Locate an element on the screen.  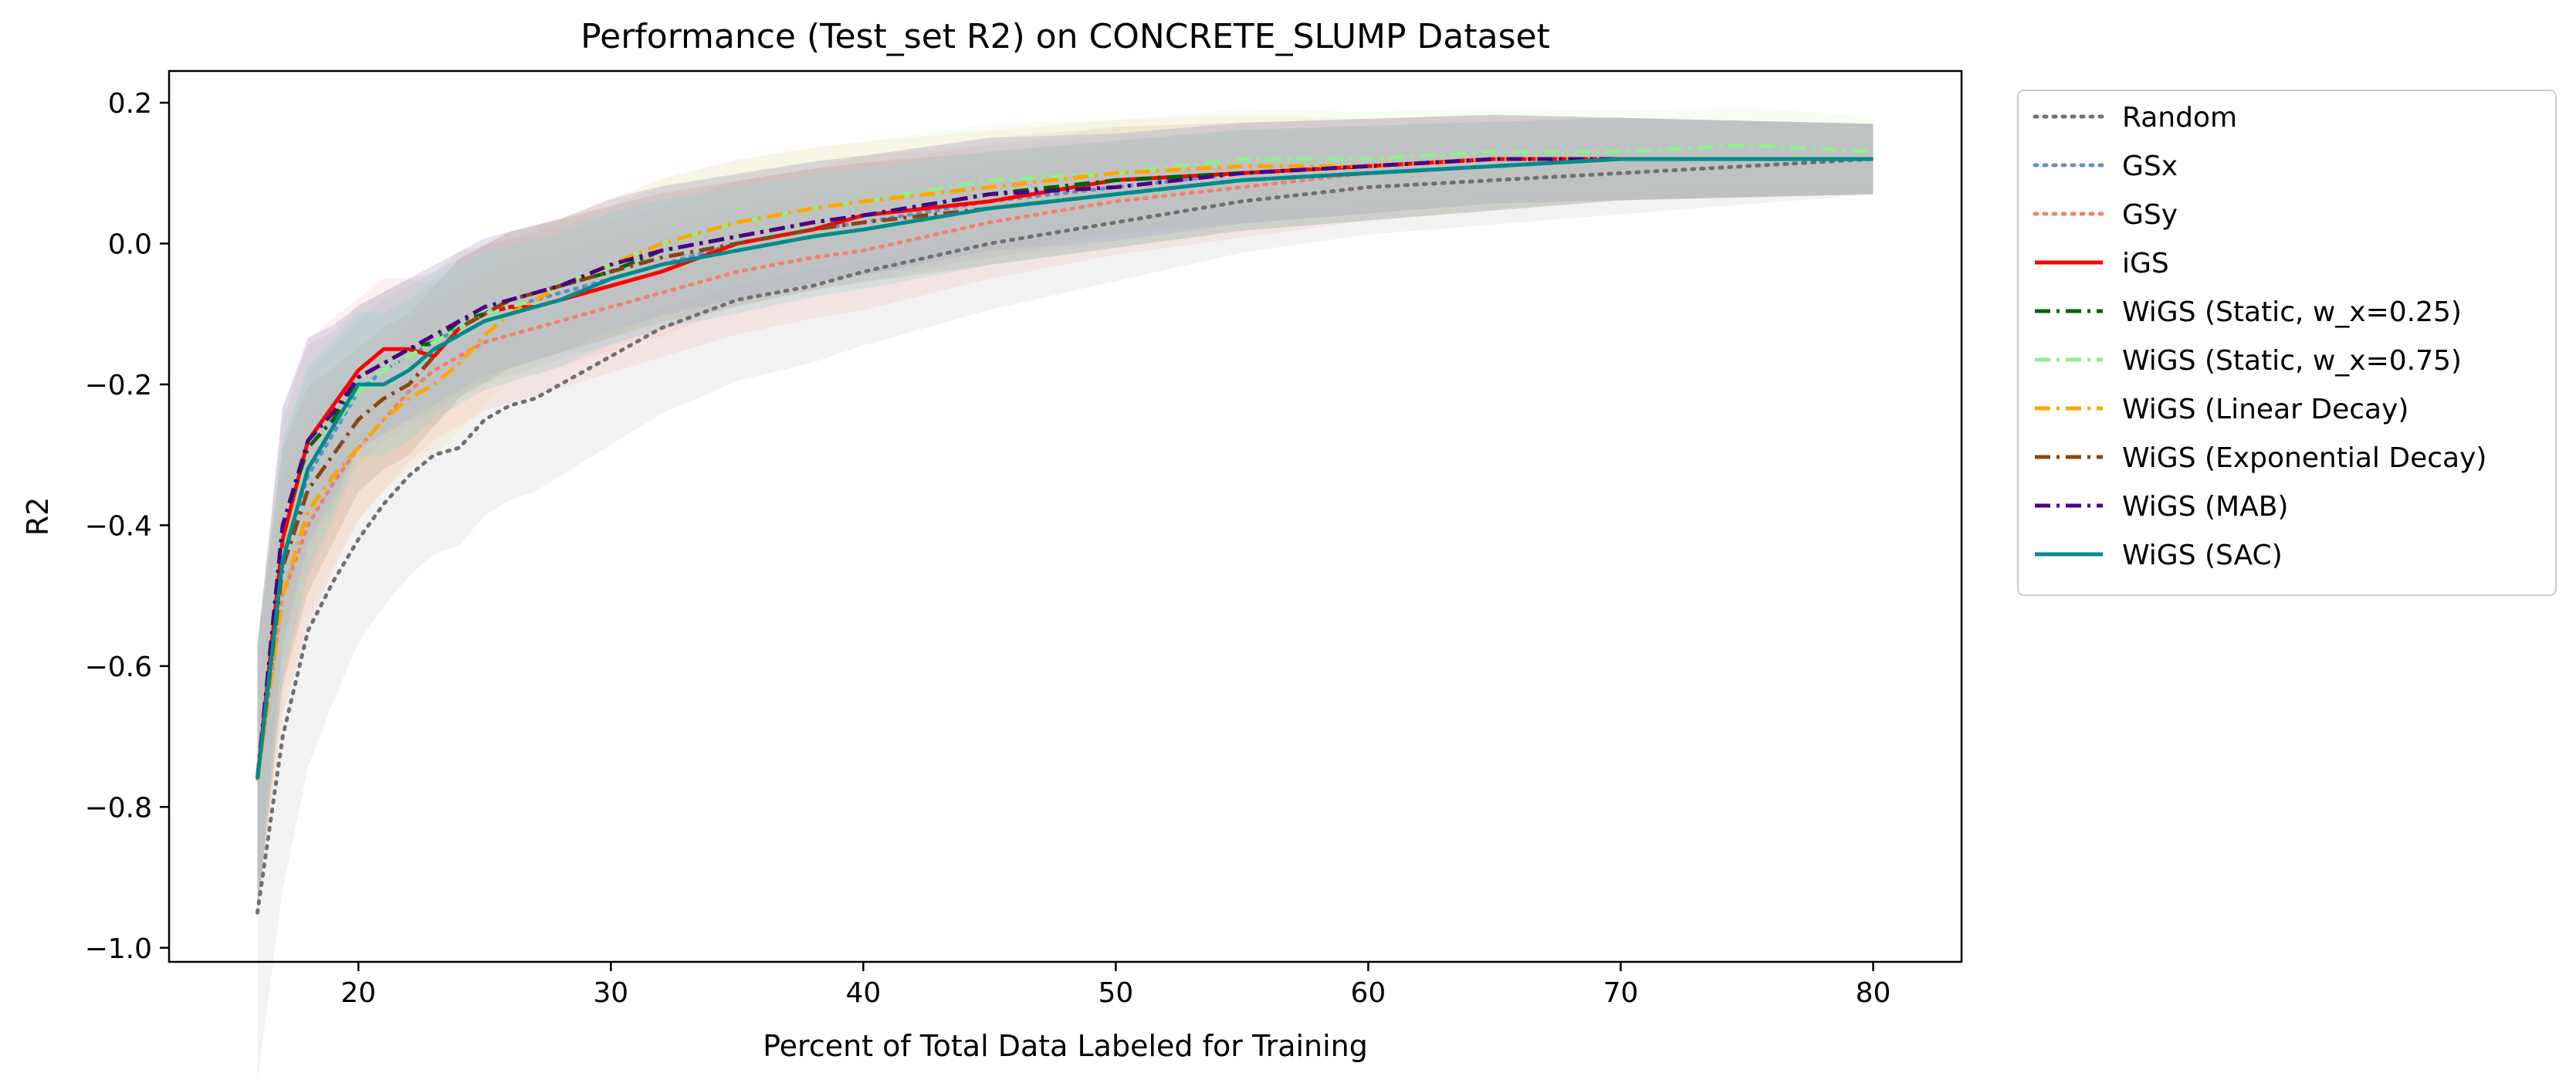
y-tick-label: −0.6 is located at coordinates (119, 667).